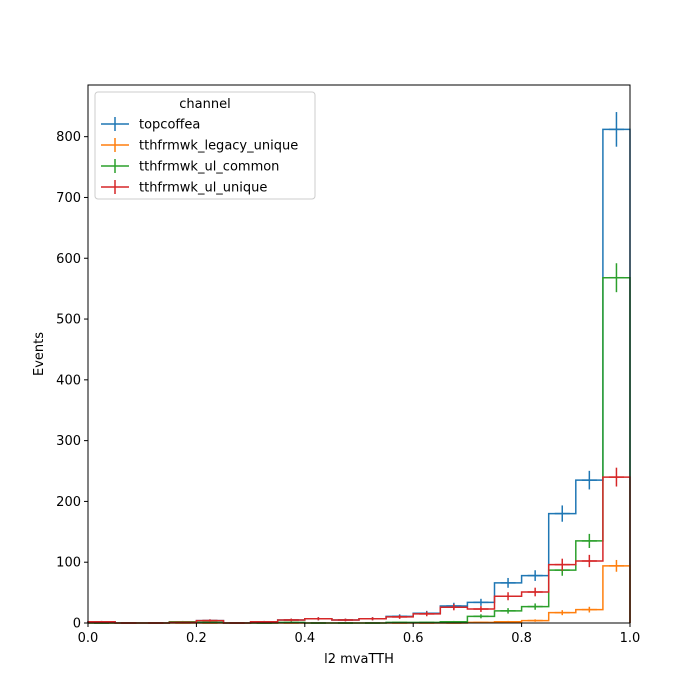  What do you see at coordinates (68, 198) in the screenshot?
I see `y-tick-label: 700` at bounding box center [68, 198].